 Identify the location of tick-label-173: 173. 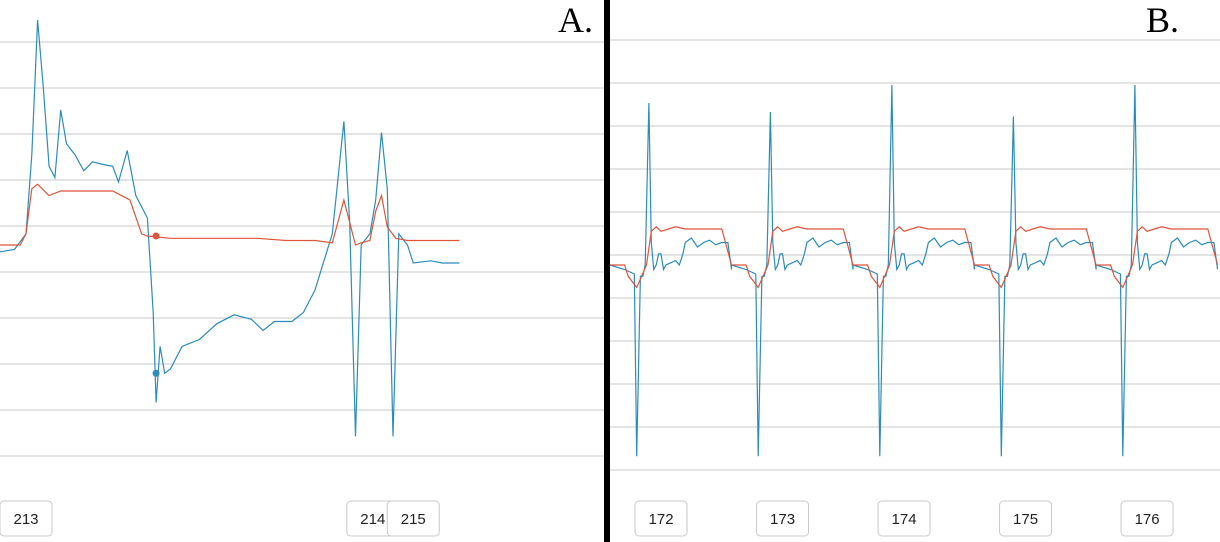
(783, 518).